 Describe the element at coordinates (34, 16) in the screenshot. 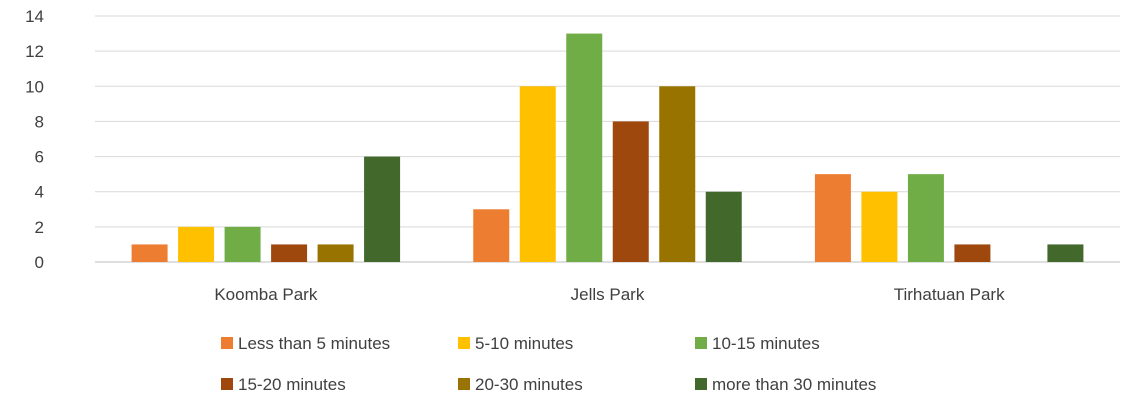

I see `y-tick-label: 14` at that location.